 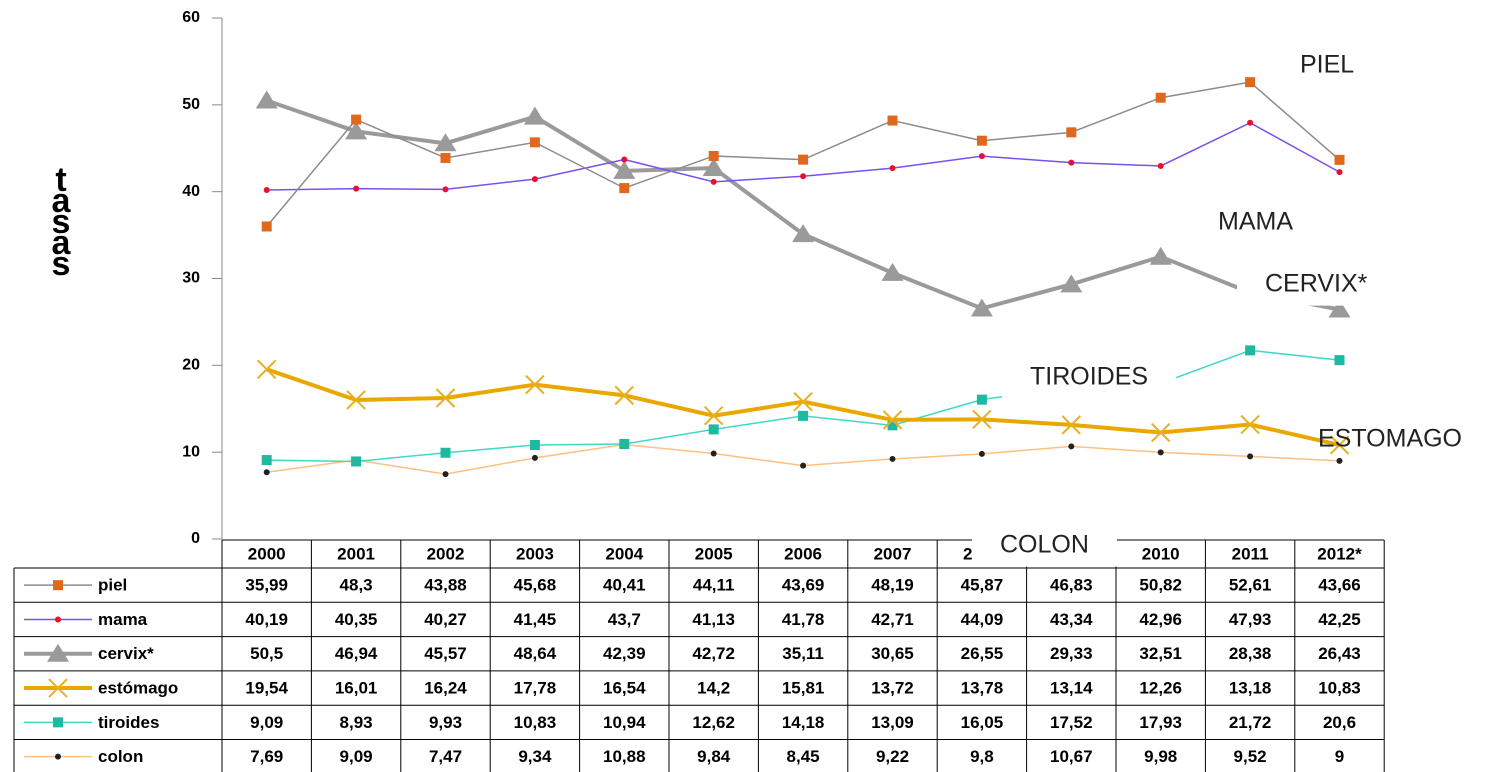 I want to click on legend-label: colon, so click(x=120, y=756).